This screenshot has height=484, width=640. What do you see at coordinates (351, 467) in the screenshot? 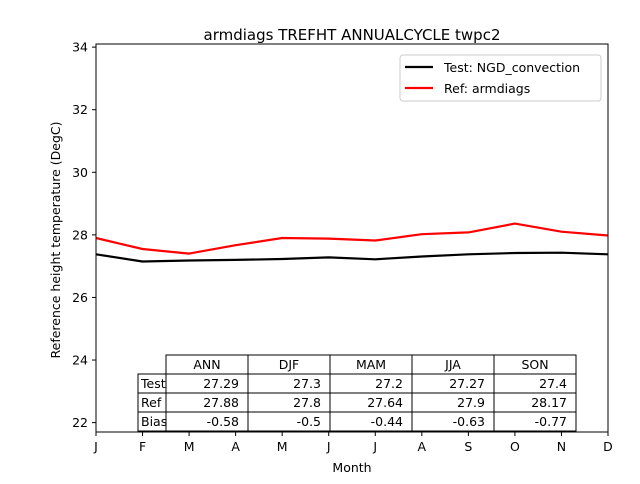
I see `x-axis-label: Month` at bounding box center [351, 467].